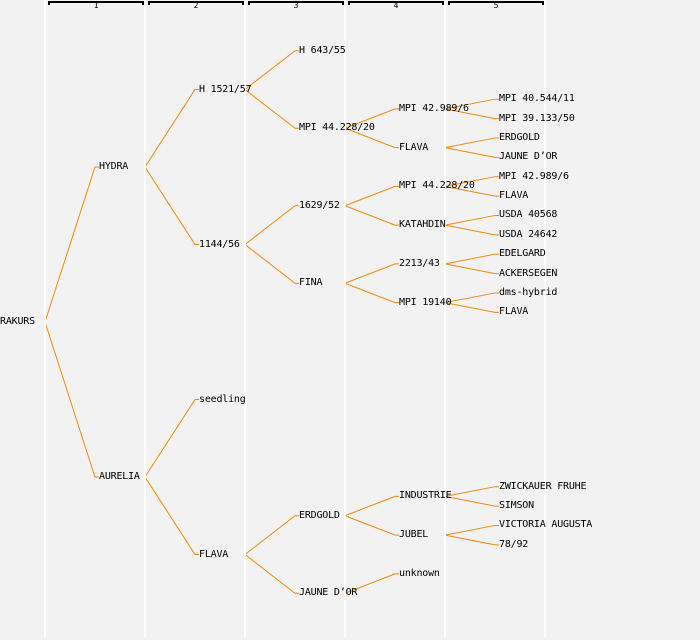  Describe the element at coordinates (311, 283) in the screenshot. I see `tree-node: FINA` at that location.